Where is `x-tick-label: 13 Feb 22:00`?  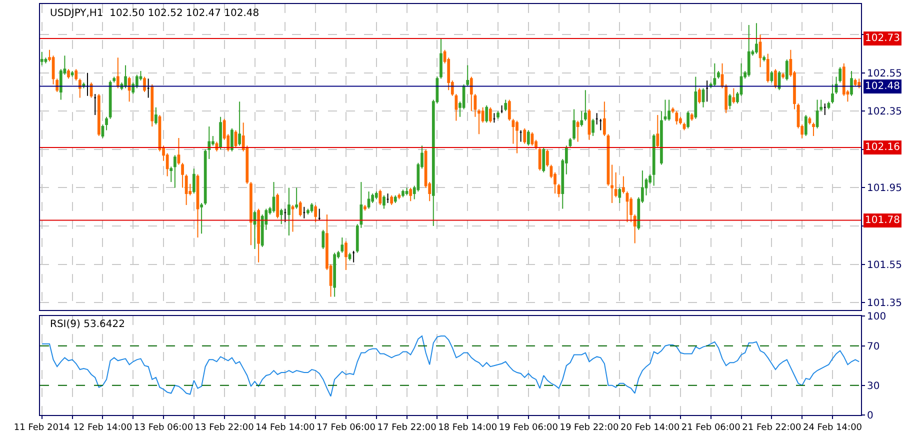 x-tick-label: 13 Feb 22:00 is located at coordinates (224, 427).